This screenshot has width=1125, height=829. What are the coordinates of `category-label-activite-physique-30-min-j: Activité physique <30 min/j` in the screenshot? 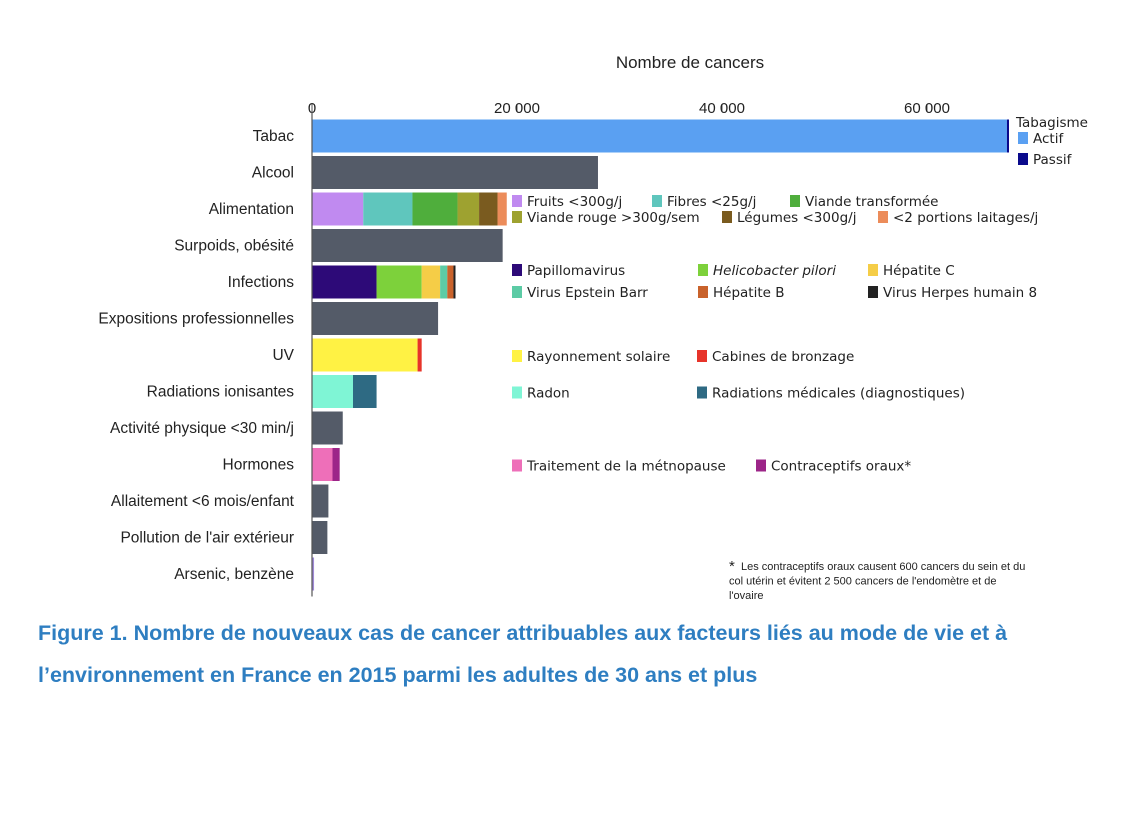 It's located at (202, 428).